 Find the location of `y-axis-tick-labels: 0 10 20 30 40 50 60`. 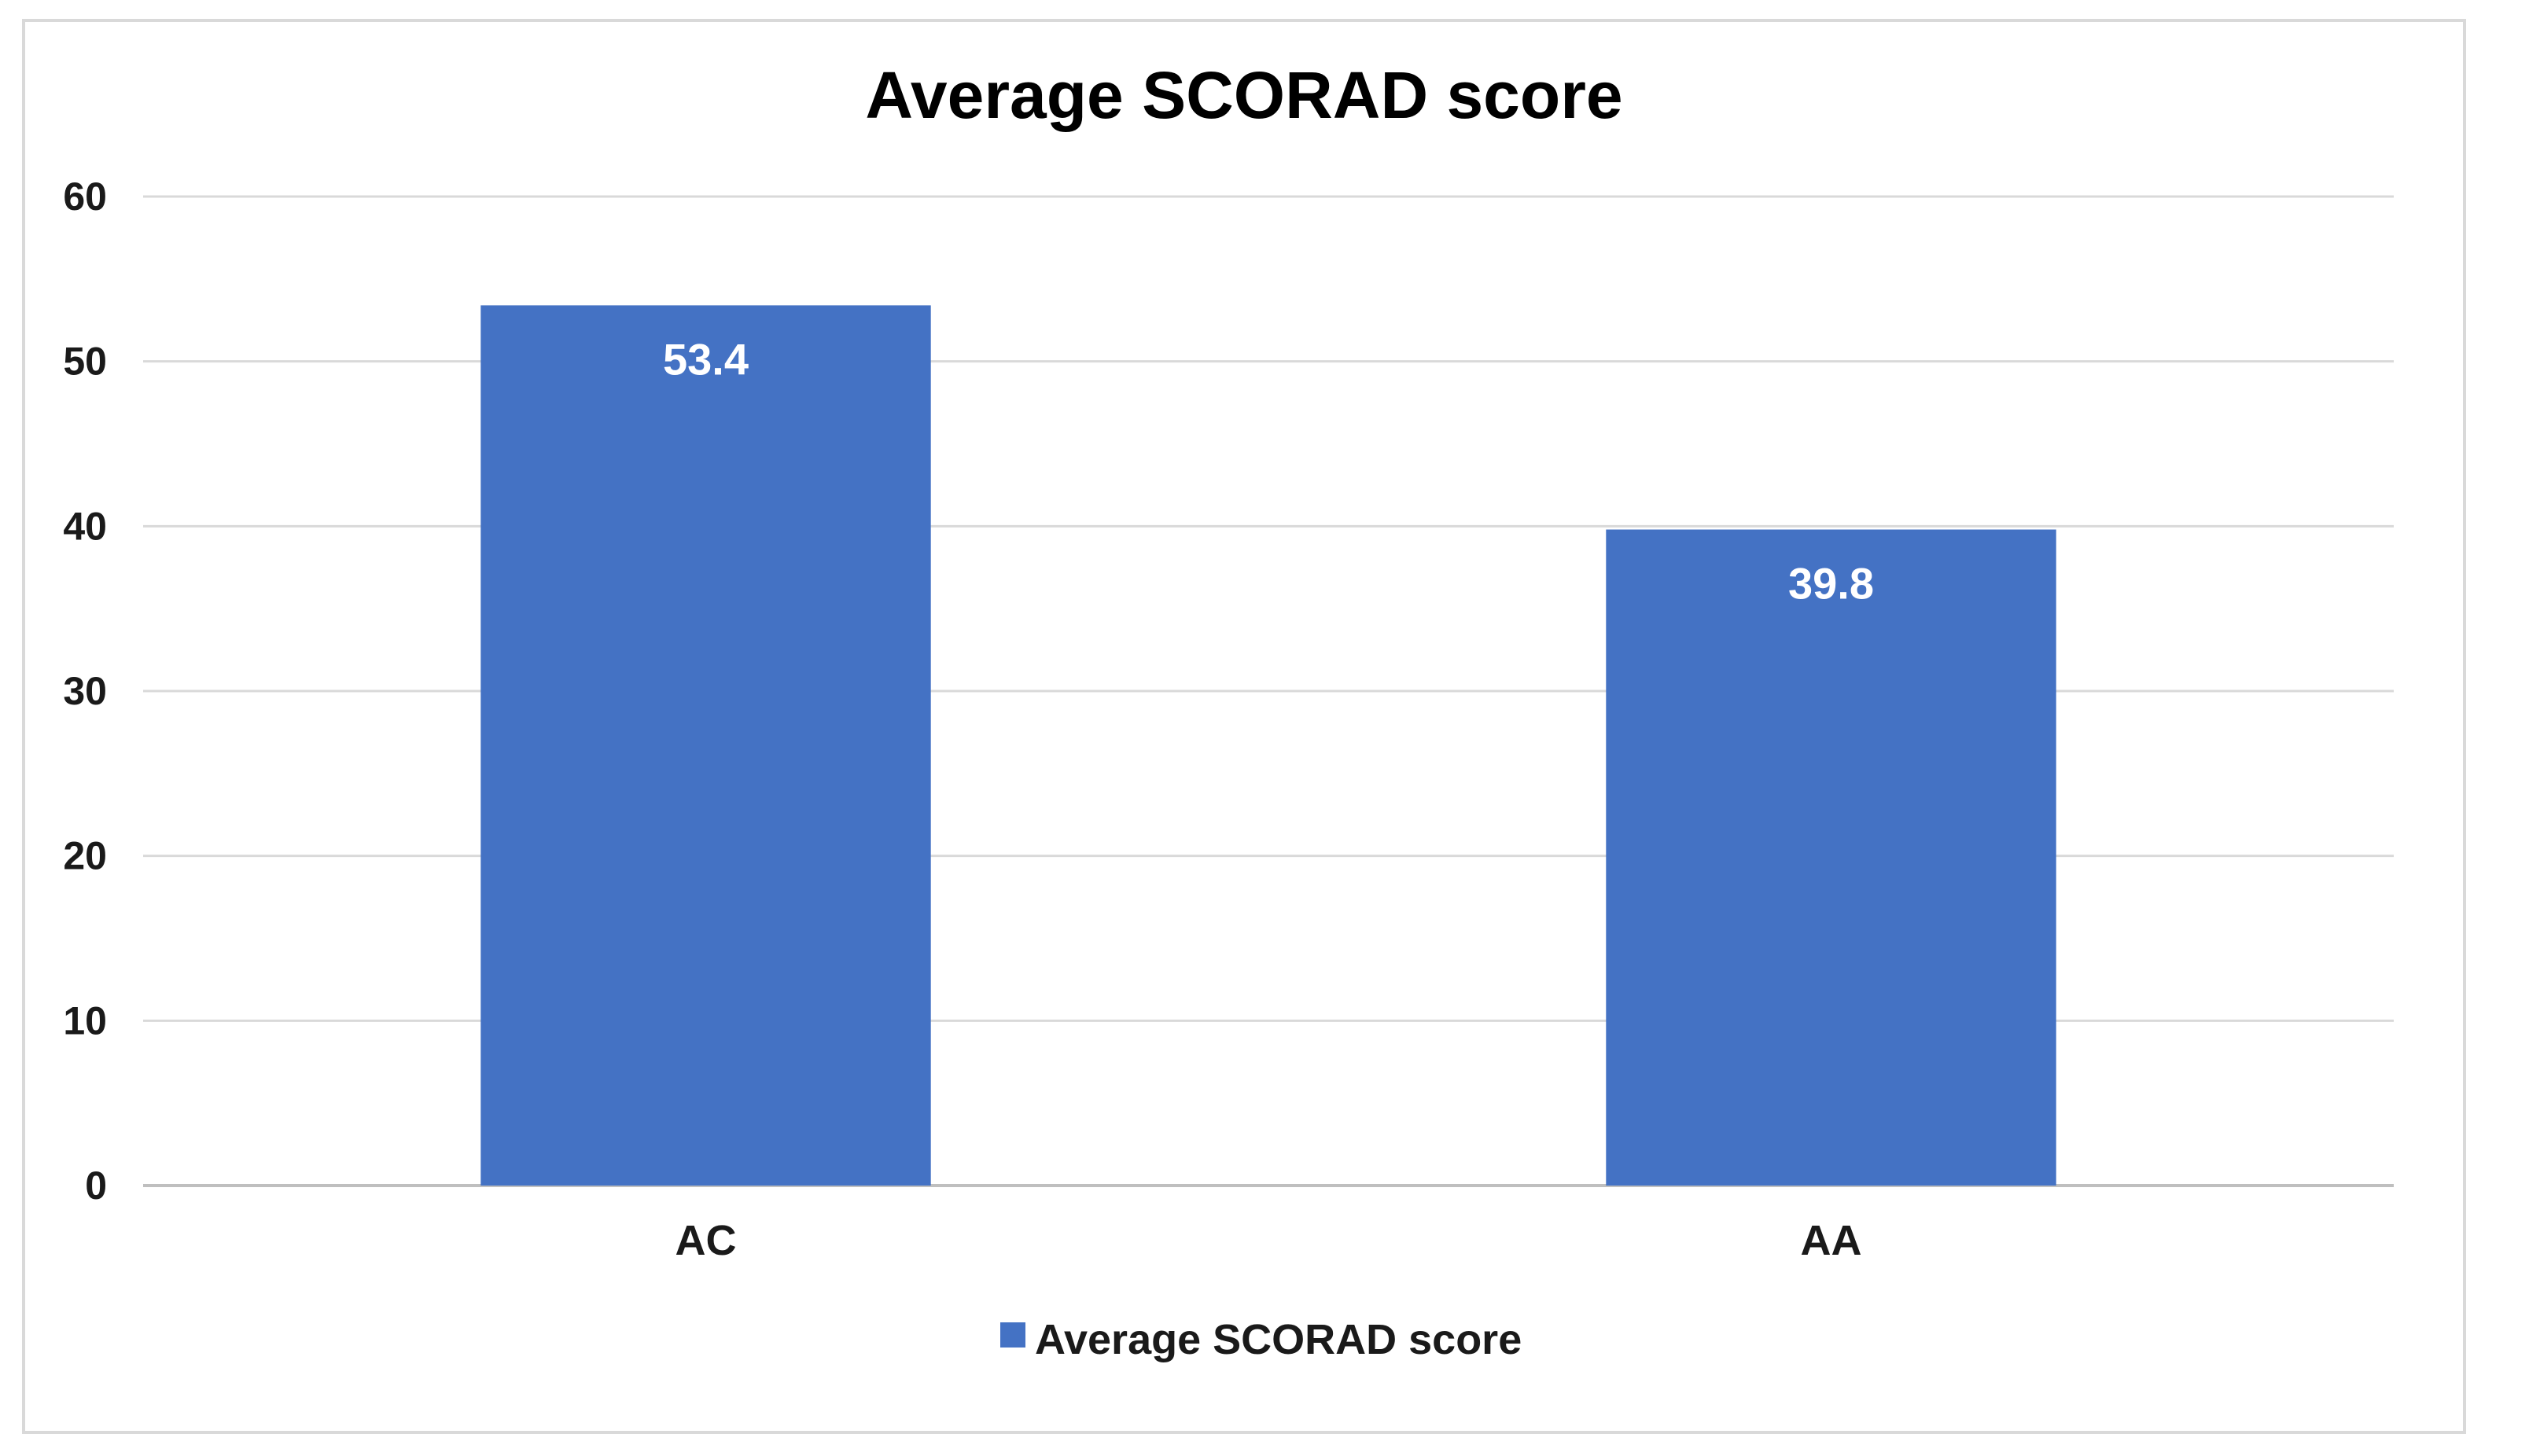

y-axis-tick-labels: 0 10 20 30 40 50 60 is located at coordinates (85, 691).